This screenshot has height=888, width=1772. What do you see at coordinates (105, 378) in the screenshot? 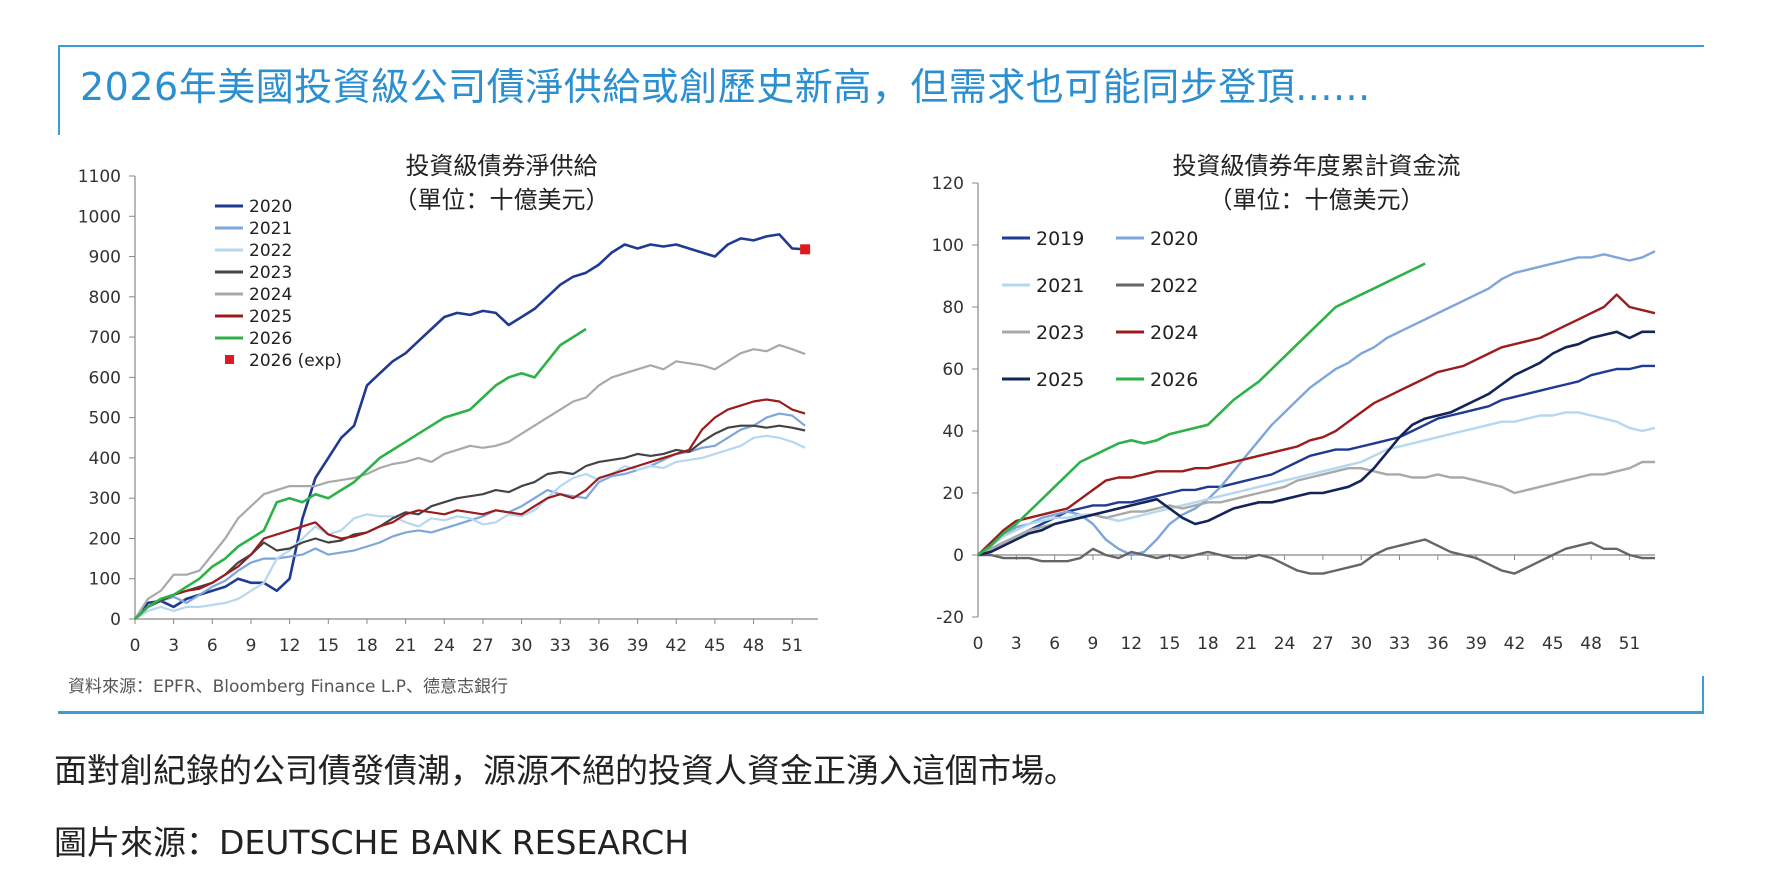
I see `y-tick-label: 600` at bounding box center [105, 378].